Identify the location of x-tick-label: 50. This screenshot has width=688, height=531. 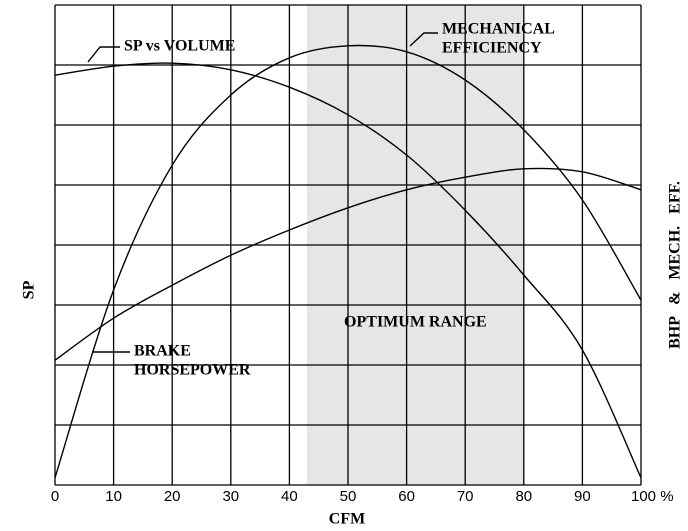
(348, 496).